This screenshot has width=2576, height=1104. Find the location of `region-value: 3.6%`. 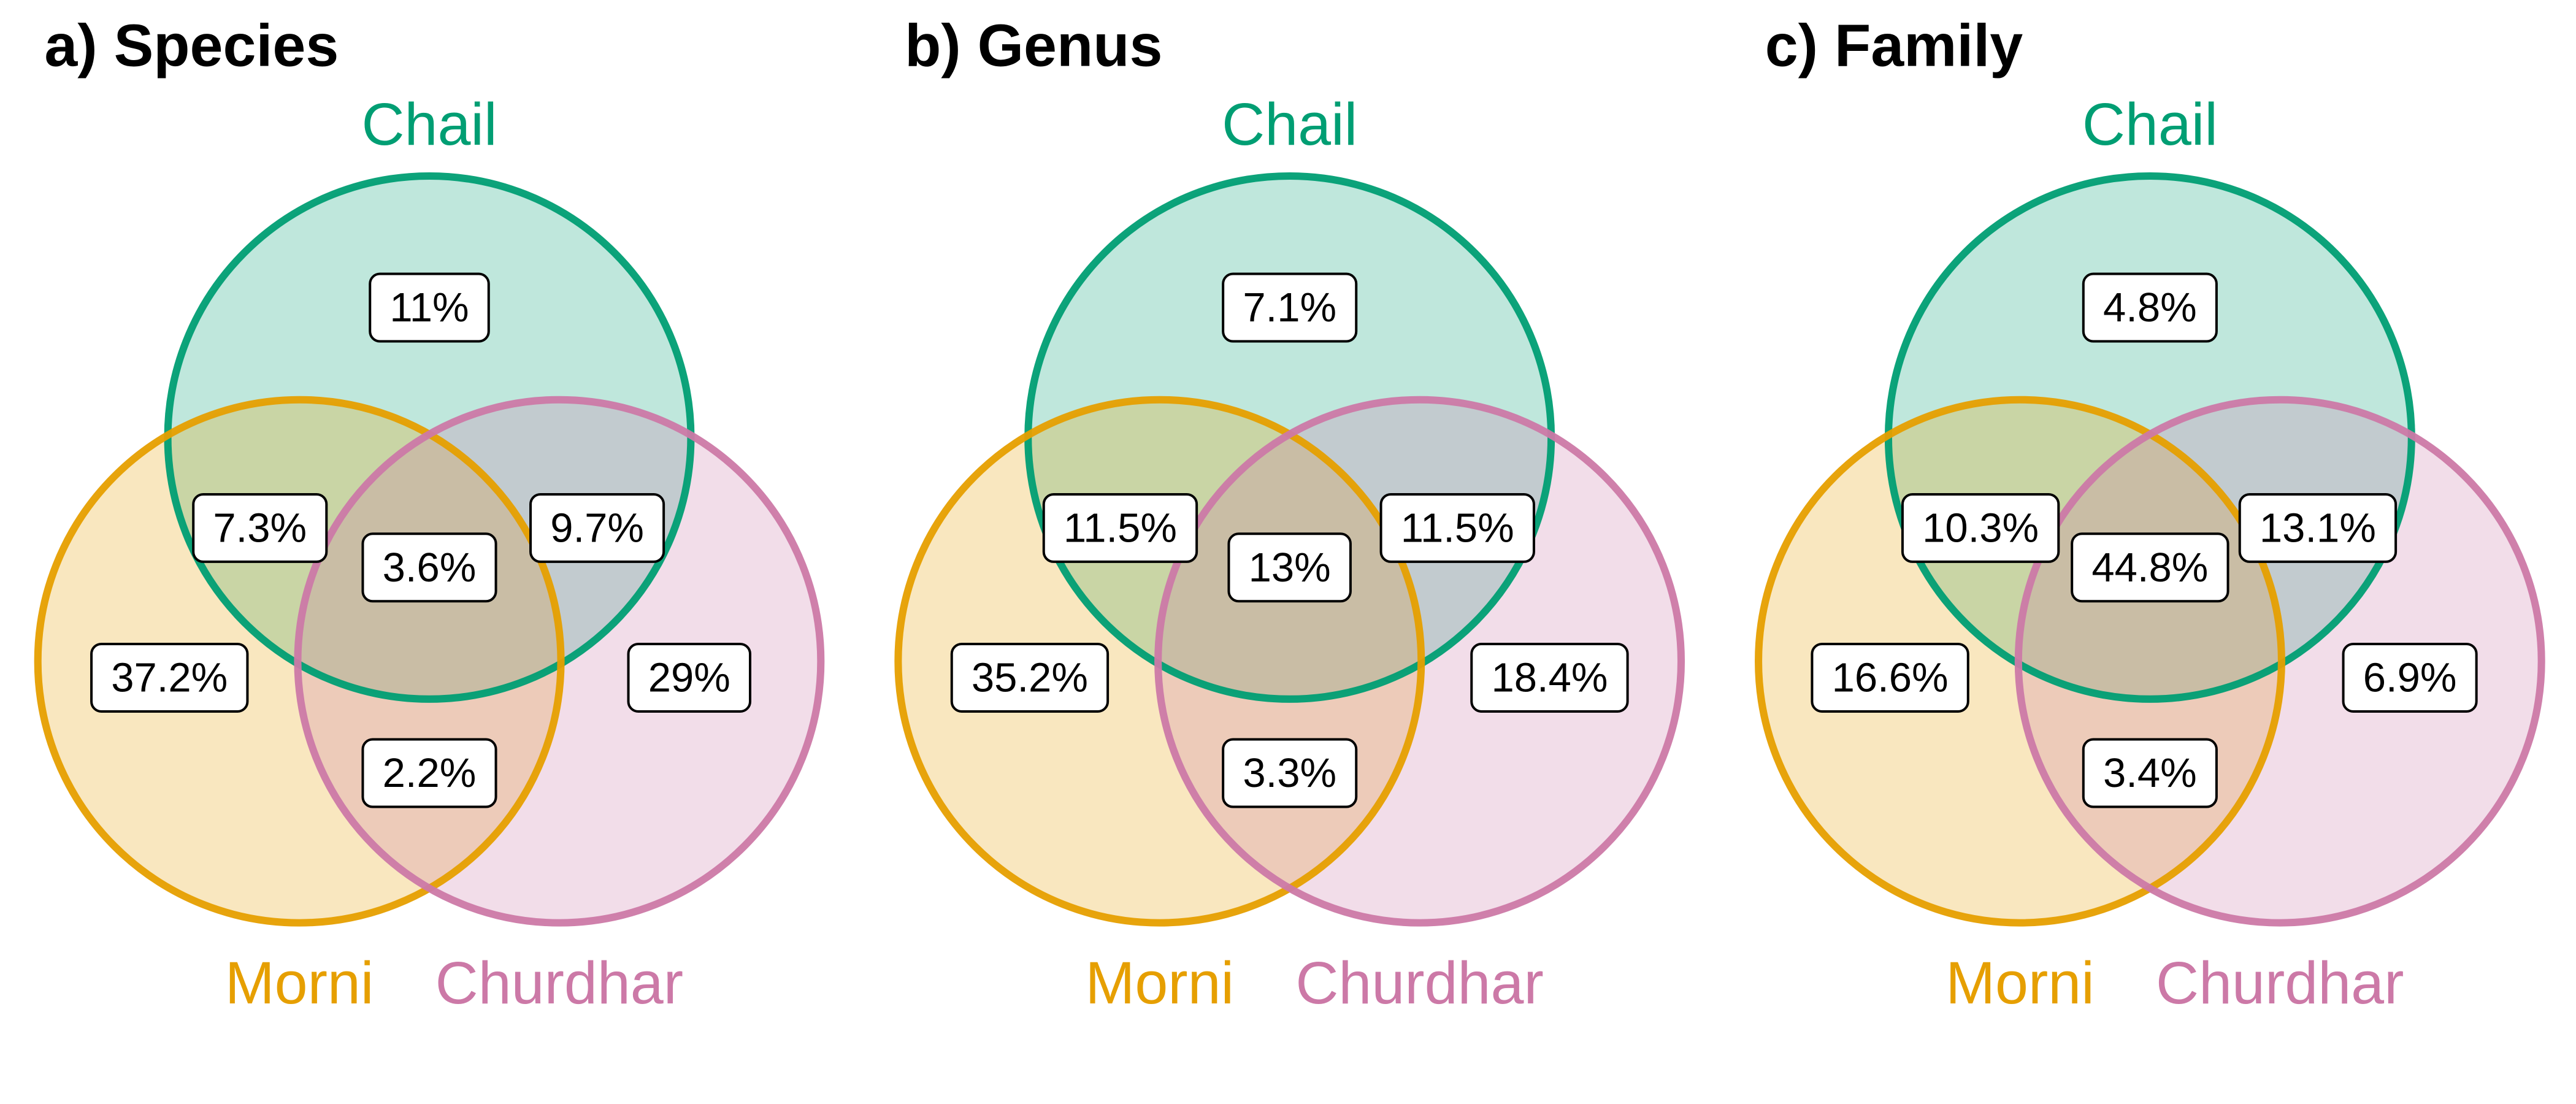

region-value: 3.6% is located at coordinates (430, 568).